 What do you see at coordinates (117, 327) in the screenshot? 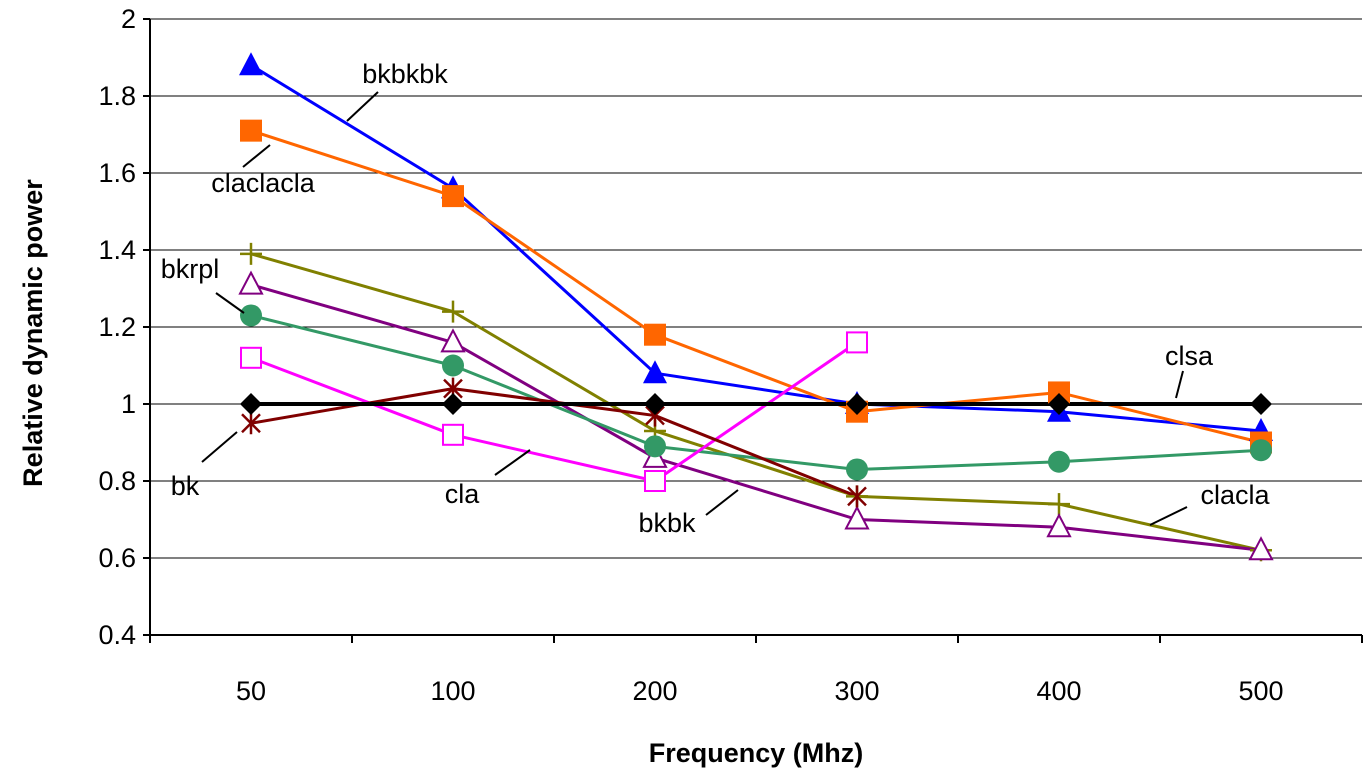
I see `y-tick-label: 1.2` at bounding box center [117, 327].